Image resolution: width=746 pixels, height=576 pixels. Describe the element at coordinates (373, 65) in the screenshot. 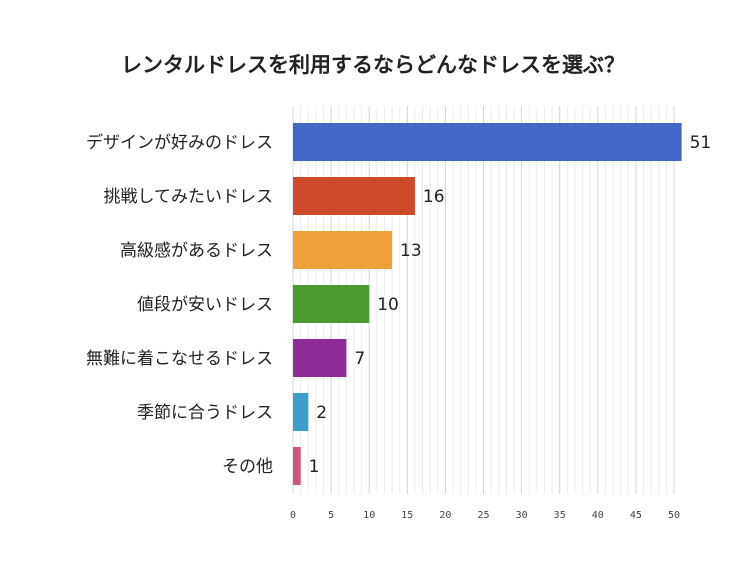

I see `chart-title: レンタルドレスを利用するならどんなドレスを選ぶ？` at that location.